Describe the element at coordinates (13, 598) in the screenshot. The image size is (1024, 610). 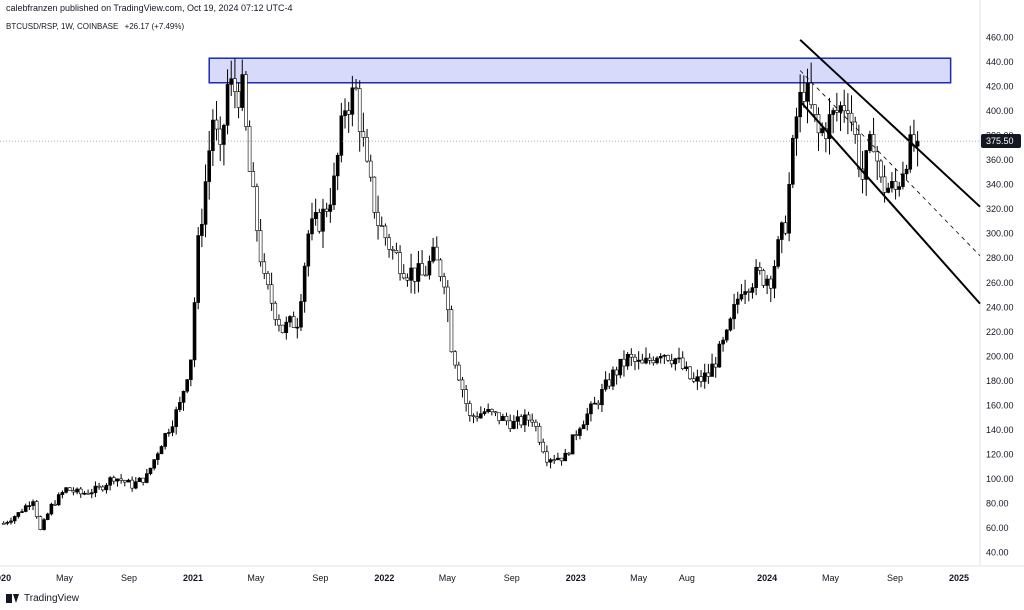
I see `tradingview-logo-icon` at that location.